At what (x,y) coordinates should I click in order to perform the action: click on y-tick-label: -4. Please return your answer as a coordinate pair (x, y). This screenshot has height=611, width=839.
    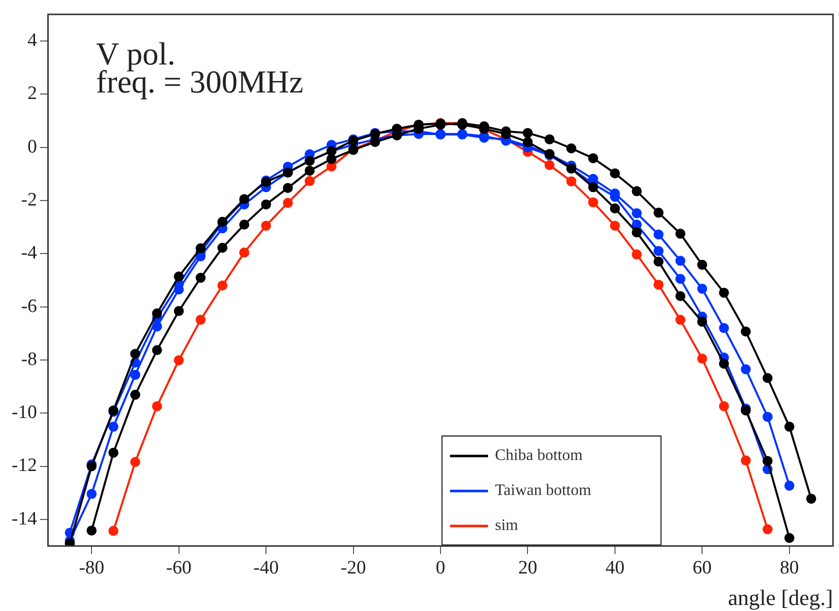
    Looking at the image, I should click on (29, 253).